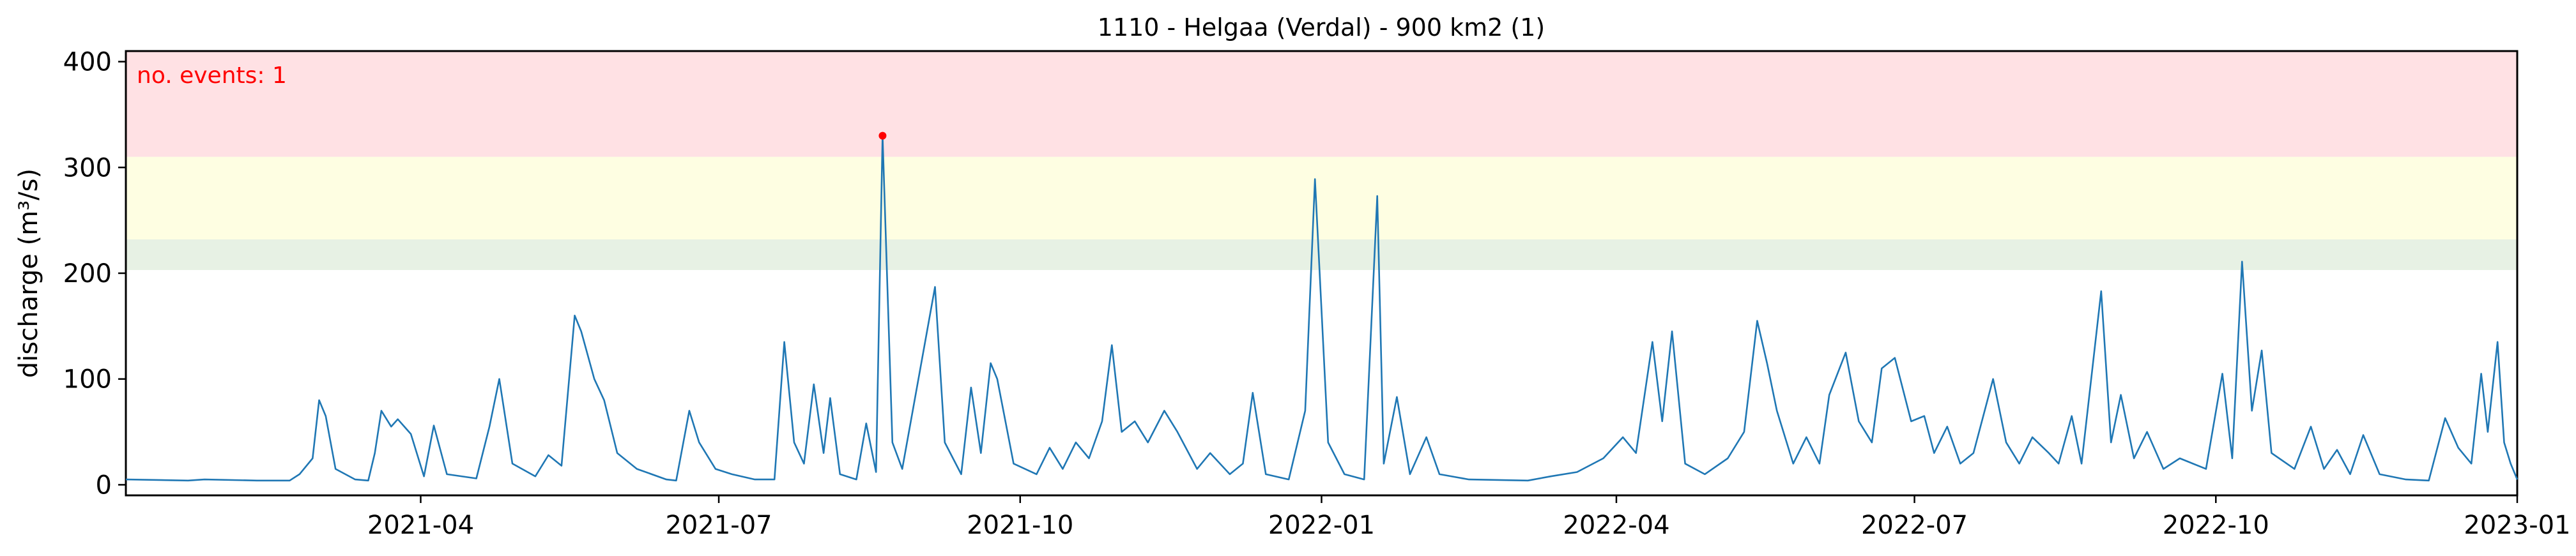 The image size is (2576, 556). I want to click on y-tick-label-1: 100, so click(87, 380).